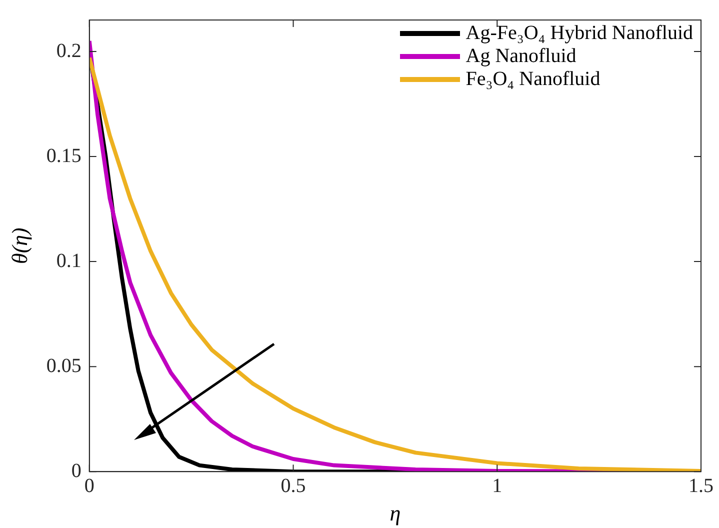 The image size is (719, 528). I want to click on legend-label: Ag-Fe₃O₄ Hybrid Nanofluid, so click(579, 33).